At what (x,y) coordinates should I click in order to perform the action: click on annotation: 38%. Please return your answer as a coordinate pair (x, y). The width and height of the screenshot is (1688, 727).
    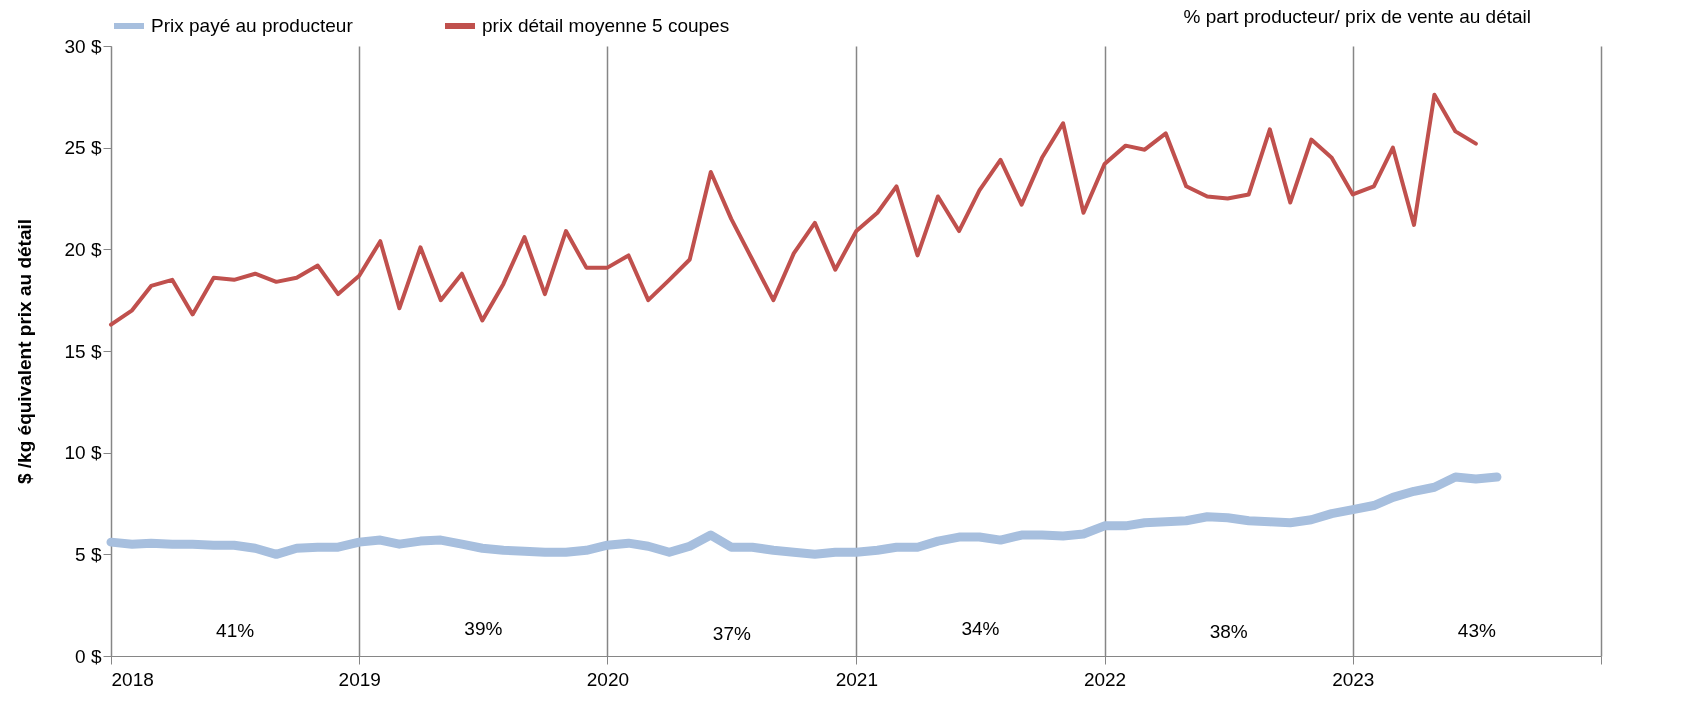
    Looking at the image, I should click on (1228, 631).